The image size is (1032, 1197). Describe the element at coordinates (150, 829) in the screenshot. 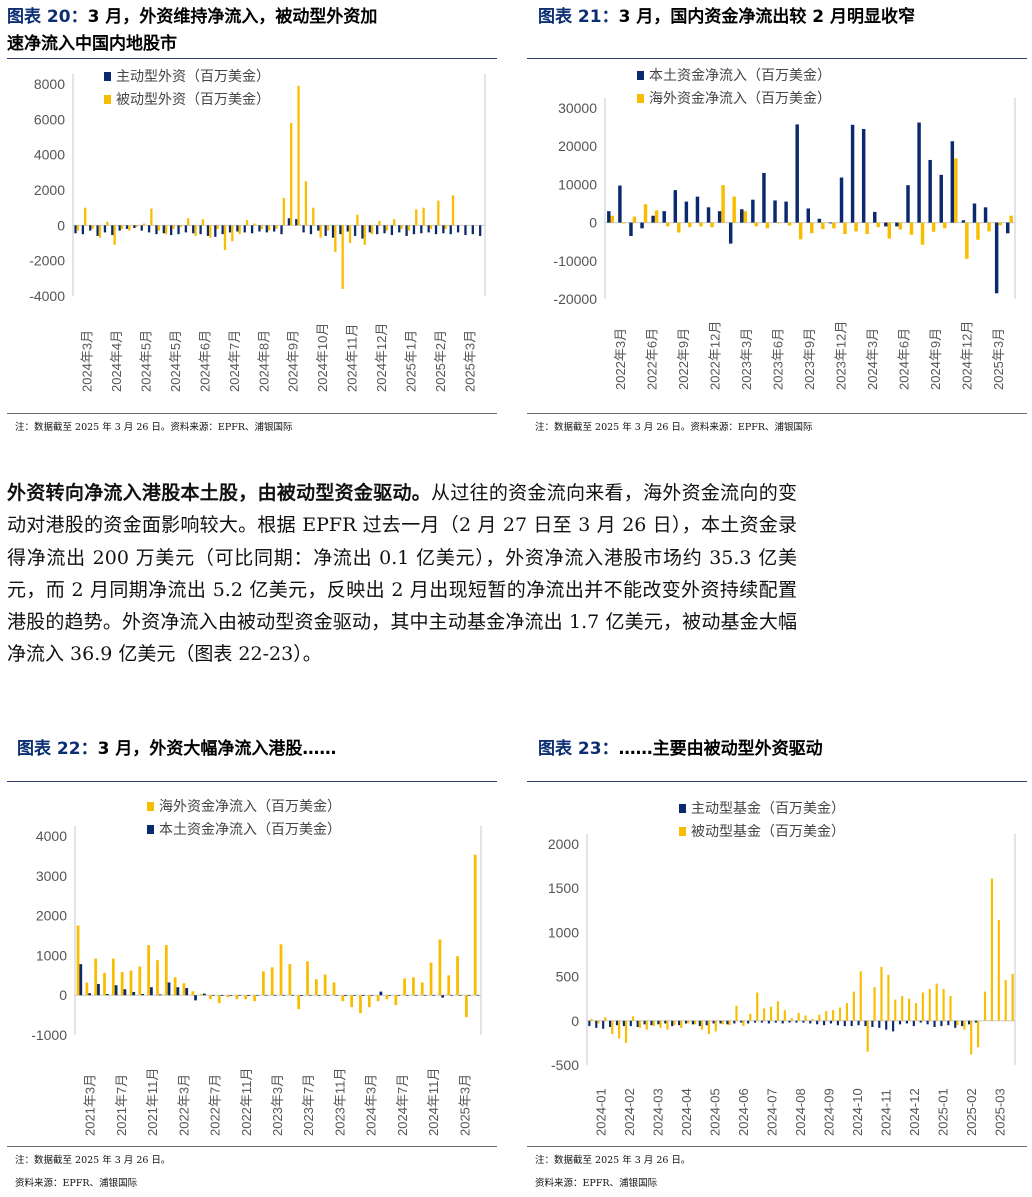

I see `fig22-legend-swatch` at that location.